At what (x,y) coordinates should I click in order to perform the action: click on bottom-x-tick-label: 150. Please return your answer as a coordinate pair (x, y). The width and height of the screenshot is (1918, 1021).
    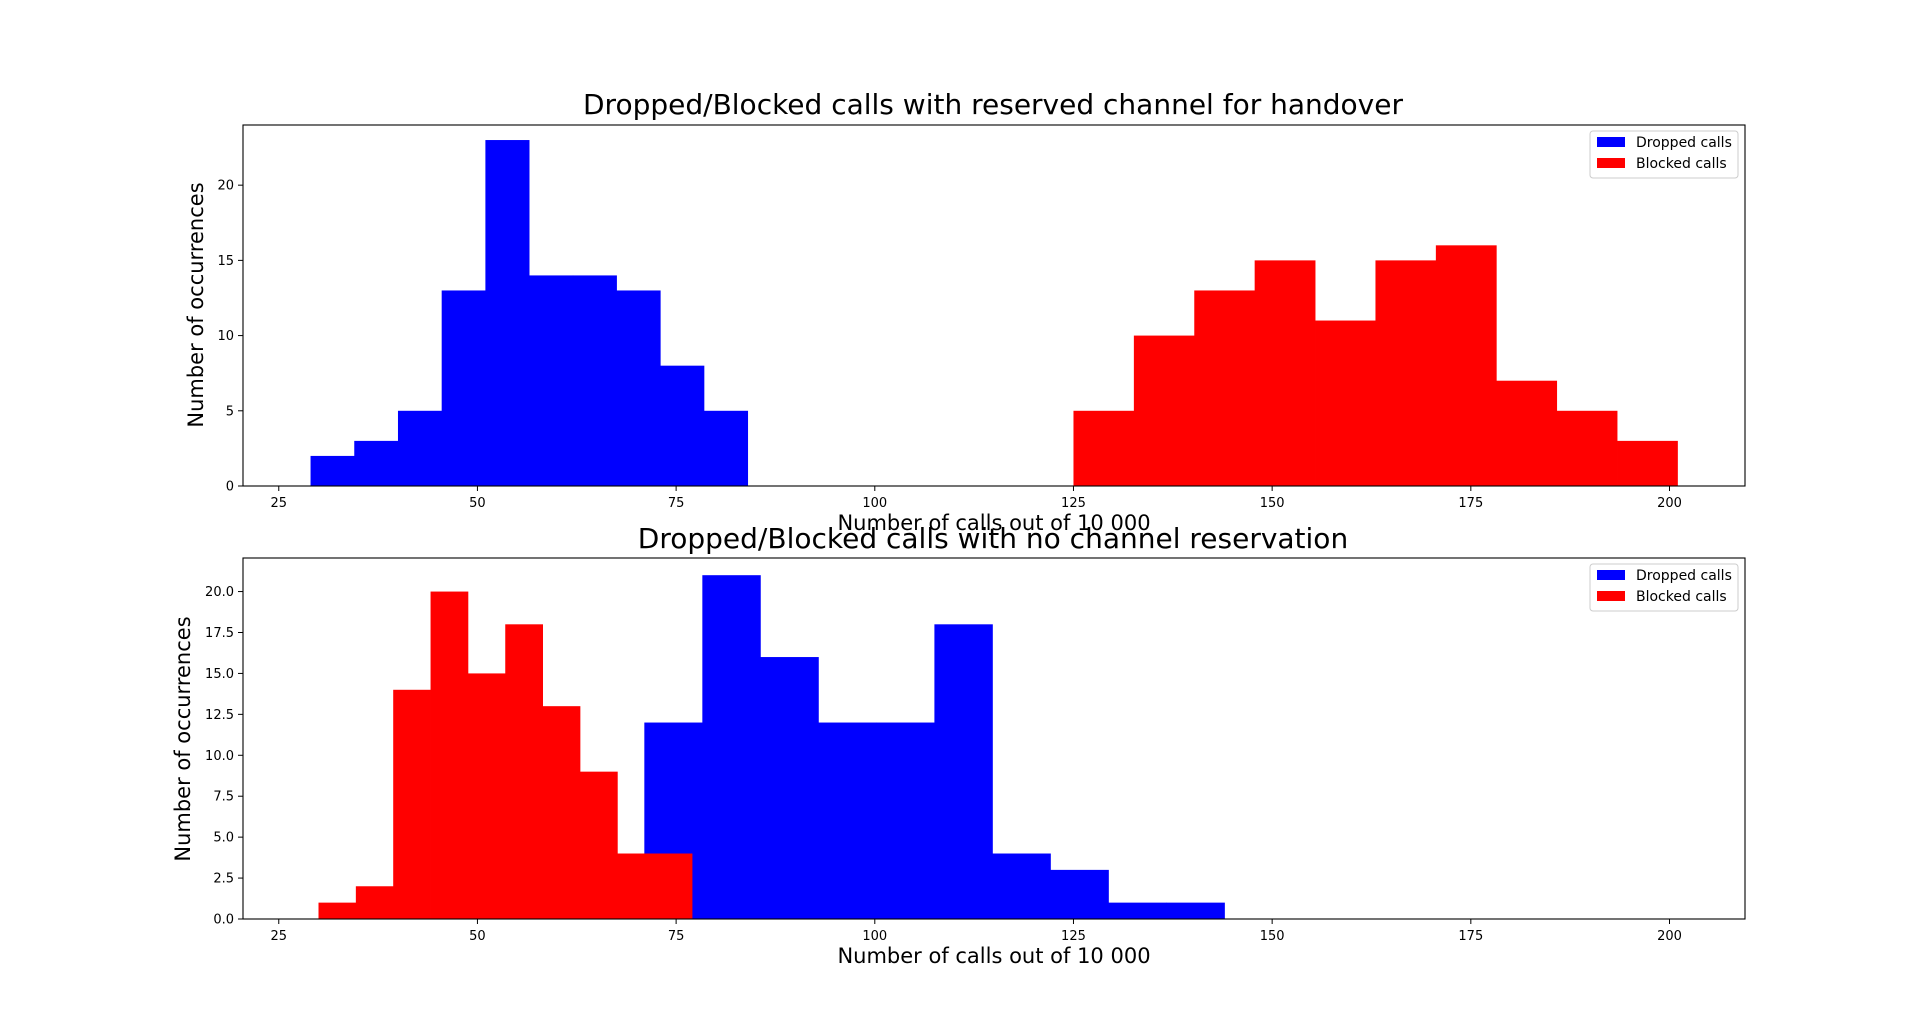
    Looking at the image, I should click on (1272, 936).